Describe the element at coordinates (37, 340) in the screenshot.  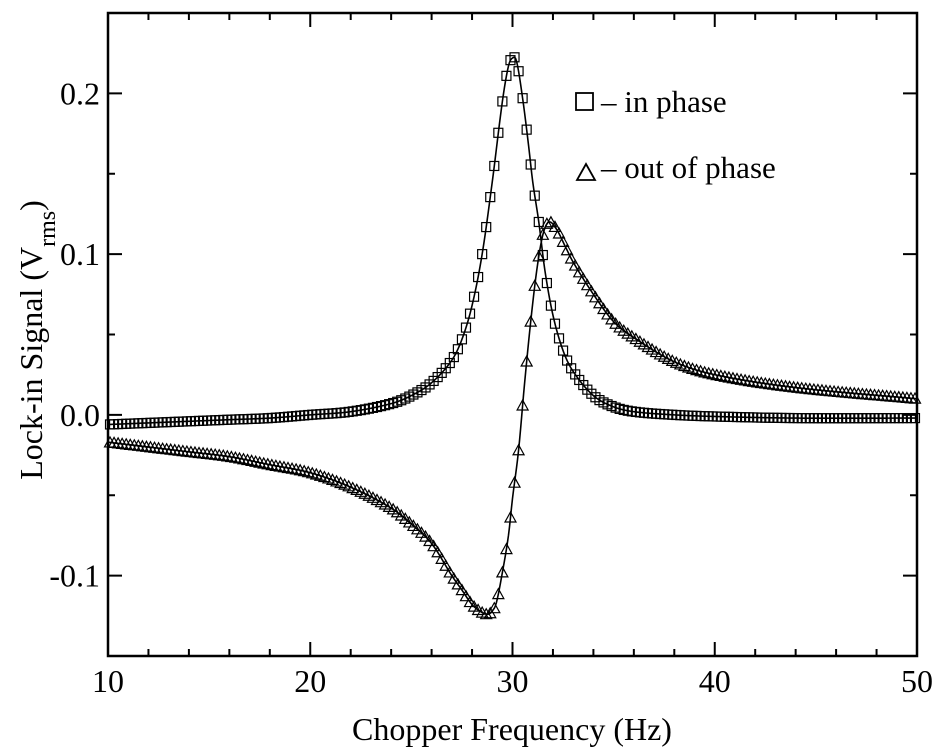
I see `y-axis-label: Lock-in Signal (Vrms)` at that location.